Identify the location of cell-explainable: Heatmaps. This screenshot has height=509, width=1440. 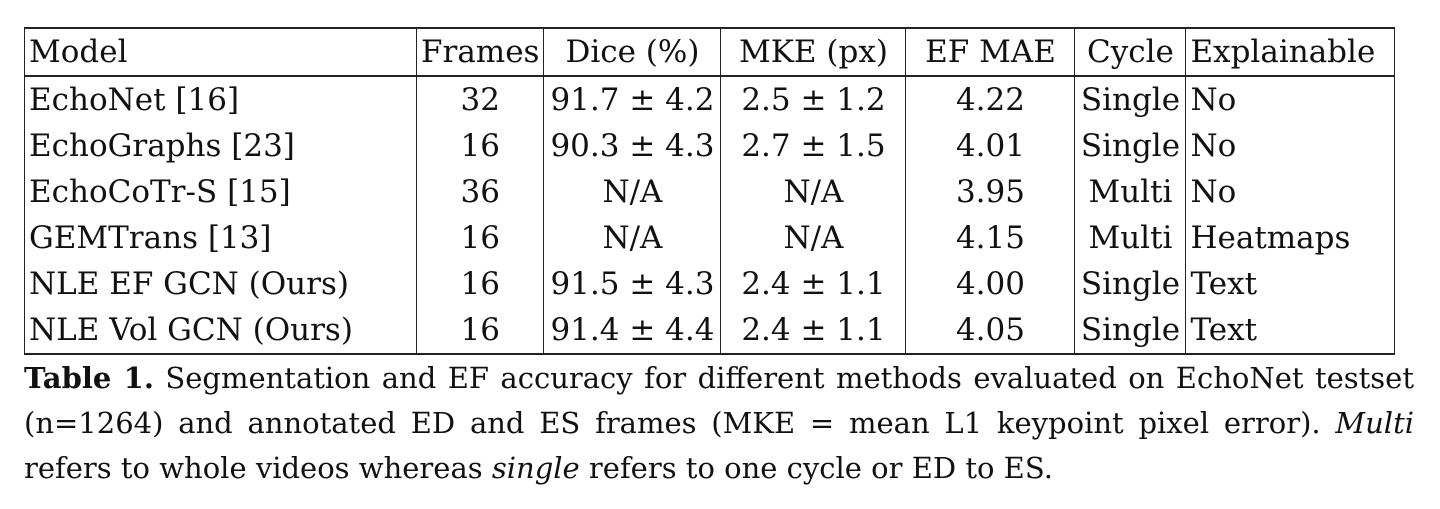
(1290, 238).